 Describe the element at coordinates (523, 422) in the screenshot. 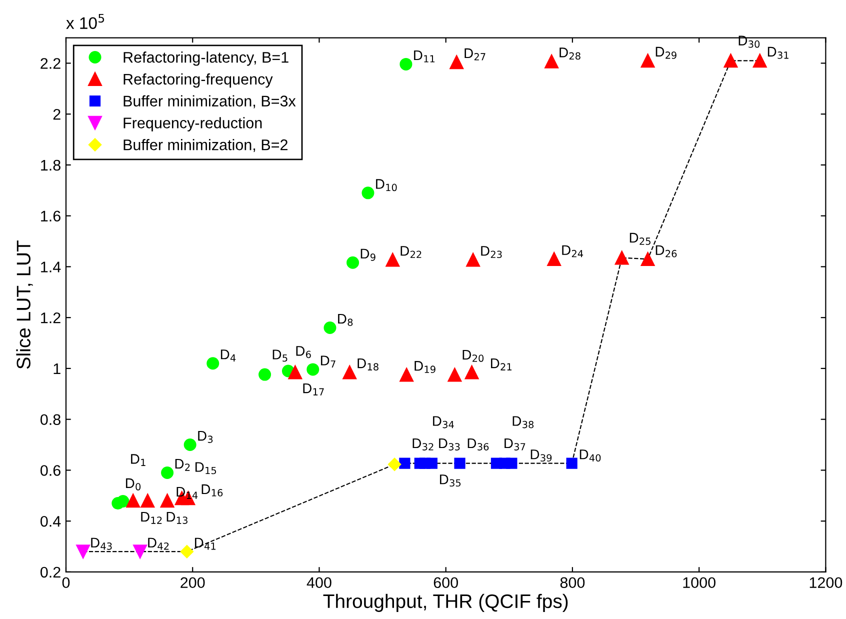

I see `annotation: D$_{38}$` at that location.